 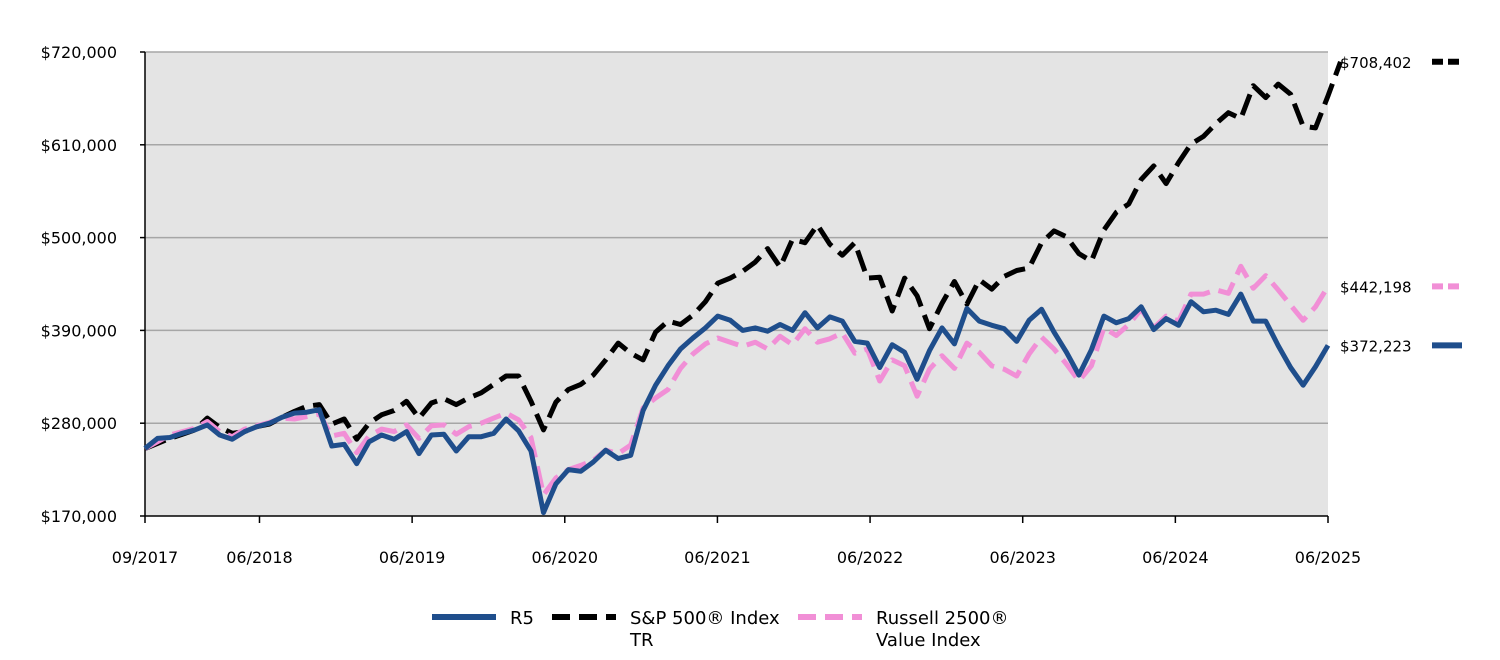 What do you see at coordinates (79, 516) in the screenshot?
I see `y-tick-label: $170,000` at bounding box center [79, 516].